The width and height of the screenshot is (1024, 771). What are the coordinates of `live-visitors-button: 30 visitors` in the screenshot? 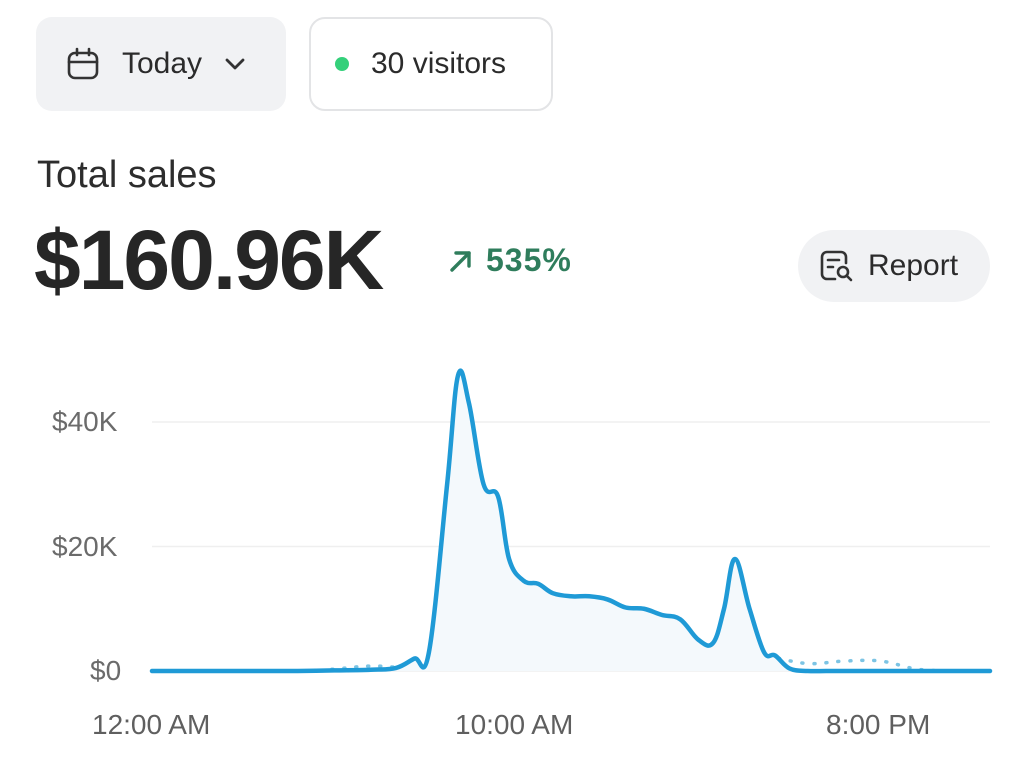 It's located at (431, 64).